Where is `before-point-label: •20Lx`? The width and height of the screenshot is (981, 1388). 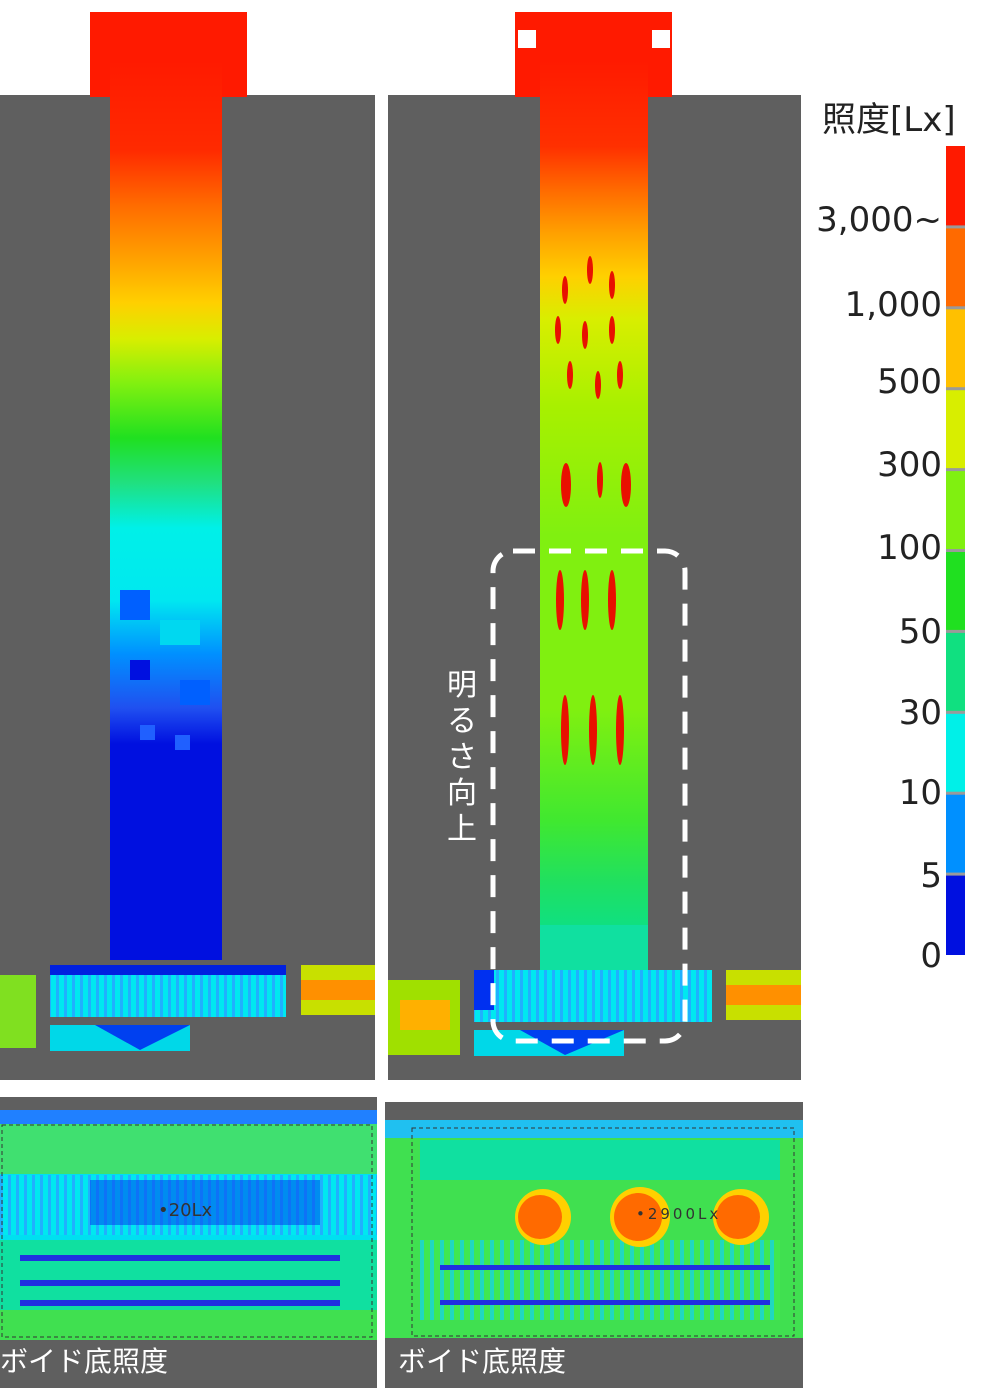
before-point-label: •20Lx is located at coordinates (185, 1210).